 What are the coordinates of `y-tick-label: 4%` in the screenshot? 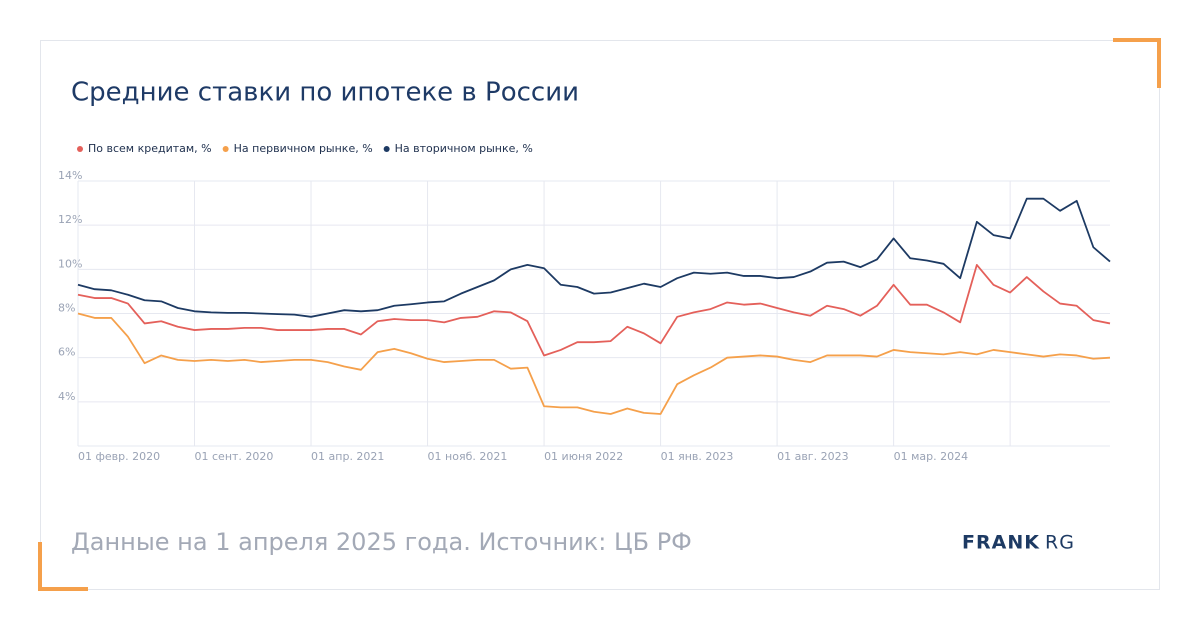 It's located at (66, 396).